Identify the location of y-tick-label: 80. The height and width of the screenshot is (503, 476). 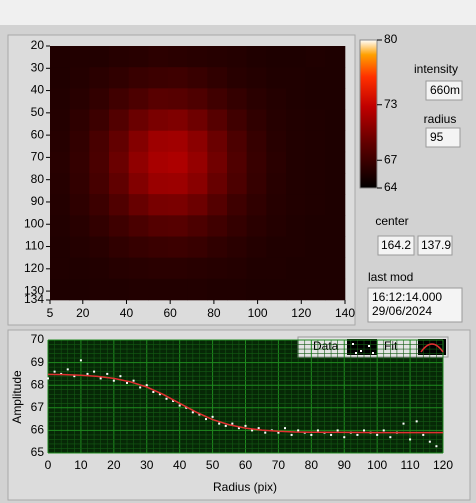
(38, 179).